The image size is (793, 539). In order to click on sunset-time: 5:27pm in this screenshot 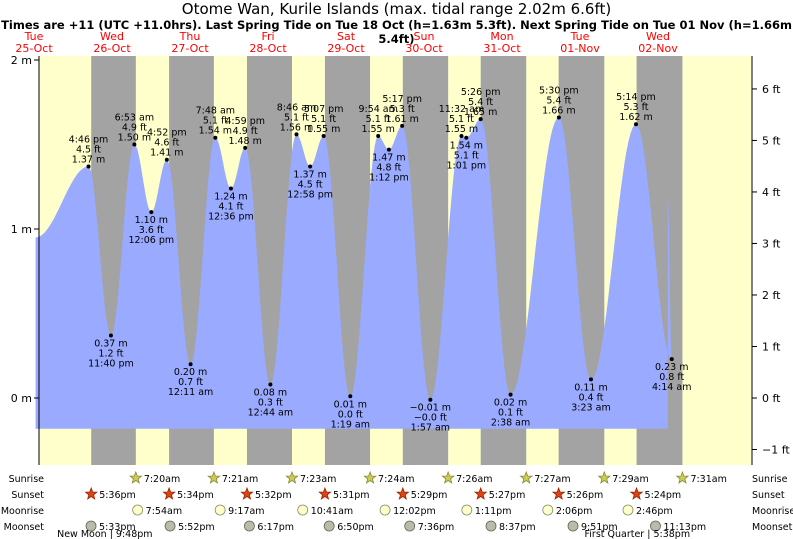, I will do `click(507, 495)`.